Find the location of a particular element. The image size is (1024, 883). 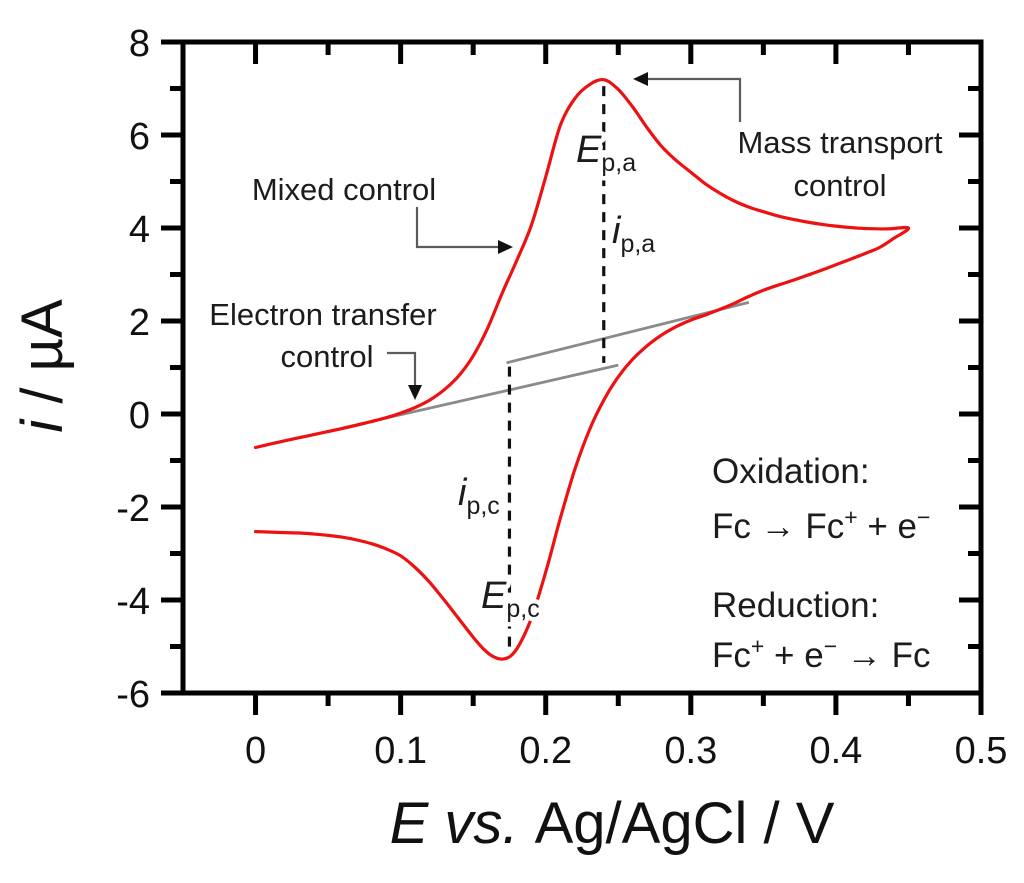

mass-transport-control-label: control is located at coordinates (839, 185).